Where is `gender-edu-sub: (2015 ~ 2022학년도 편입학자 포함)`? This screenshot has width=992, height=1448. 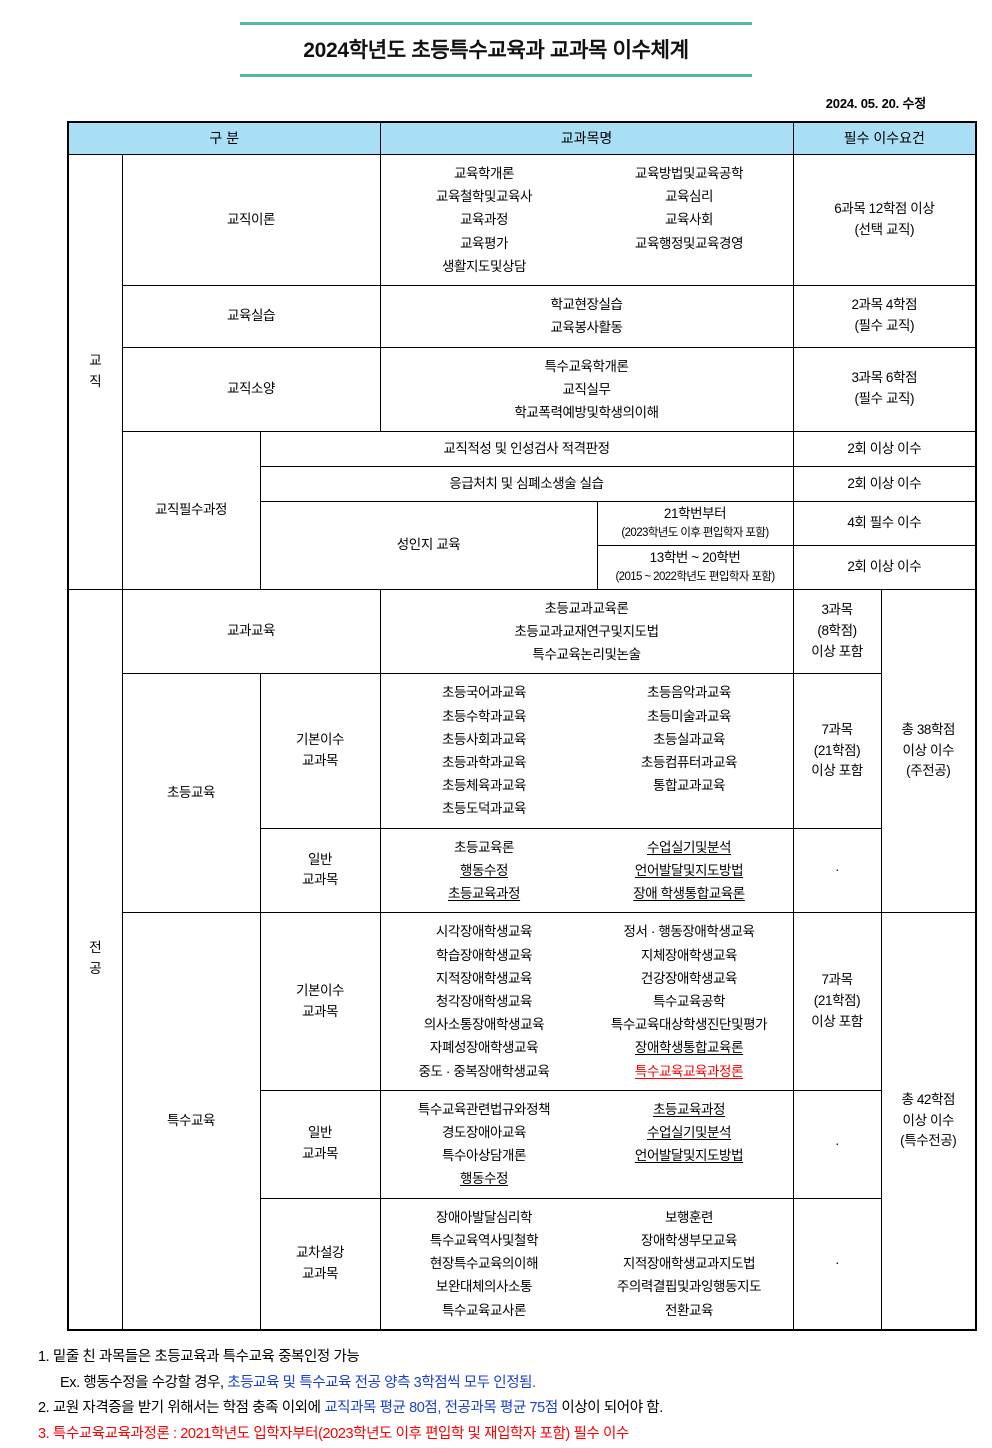 gender-edu-sub: (2015 ~ 2022학년도 편입학자 포함) is located at coordinates (695, 576).